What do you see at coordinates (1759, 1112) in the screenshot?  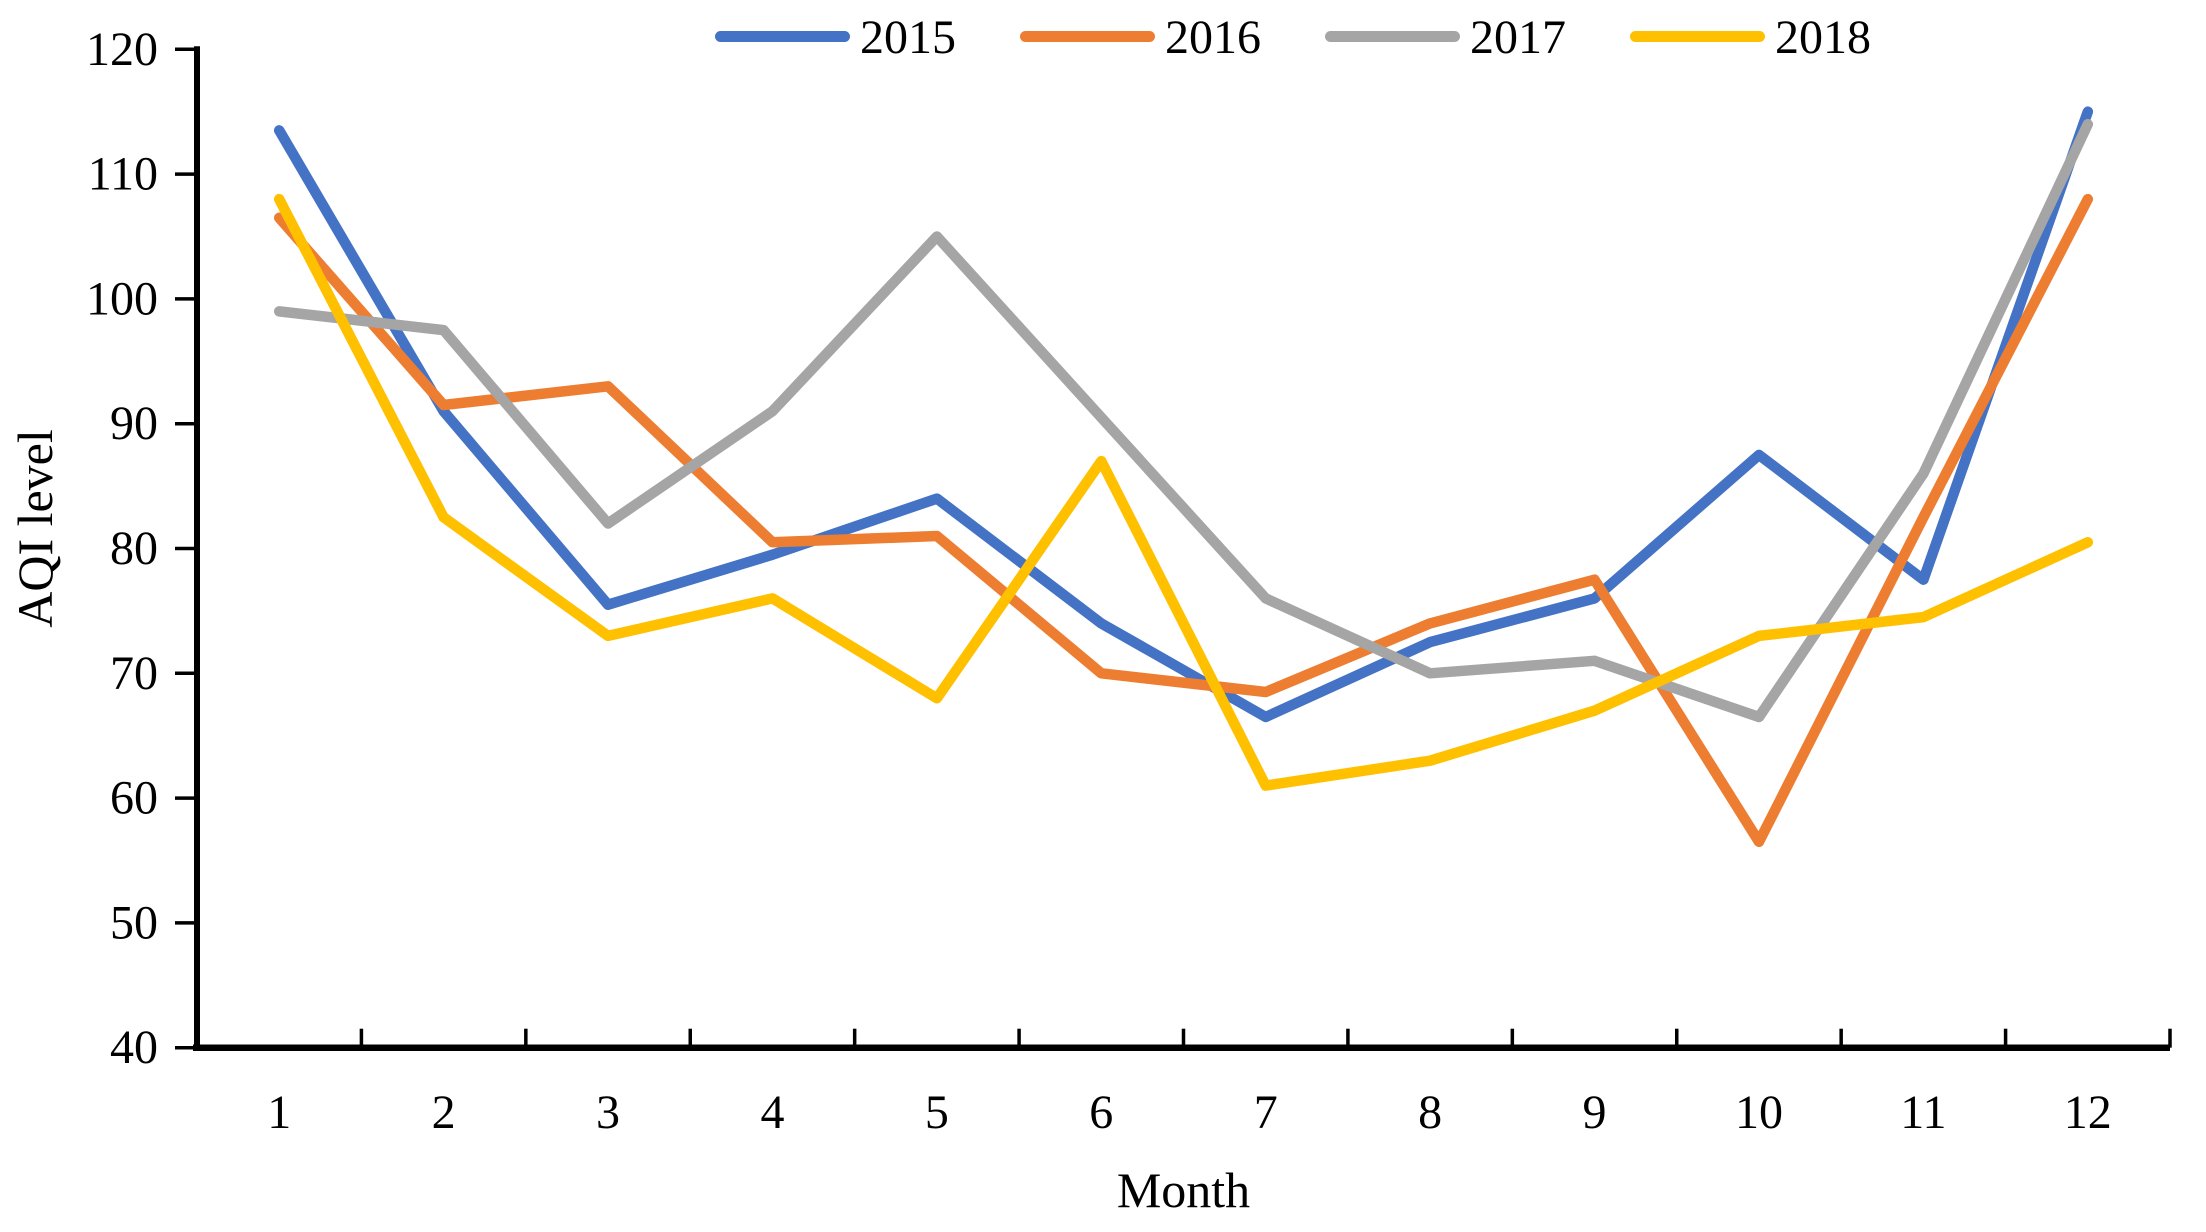 I see `x-tick-label-10: 10` at bounding box center [1759, 1112].